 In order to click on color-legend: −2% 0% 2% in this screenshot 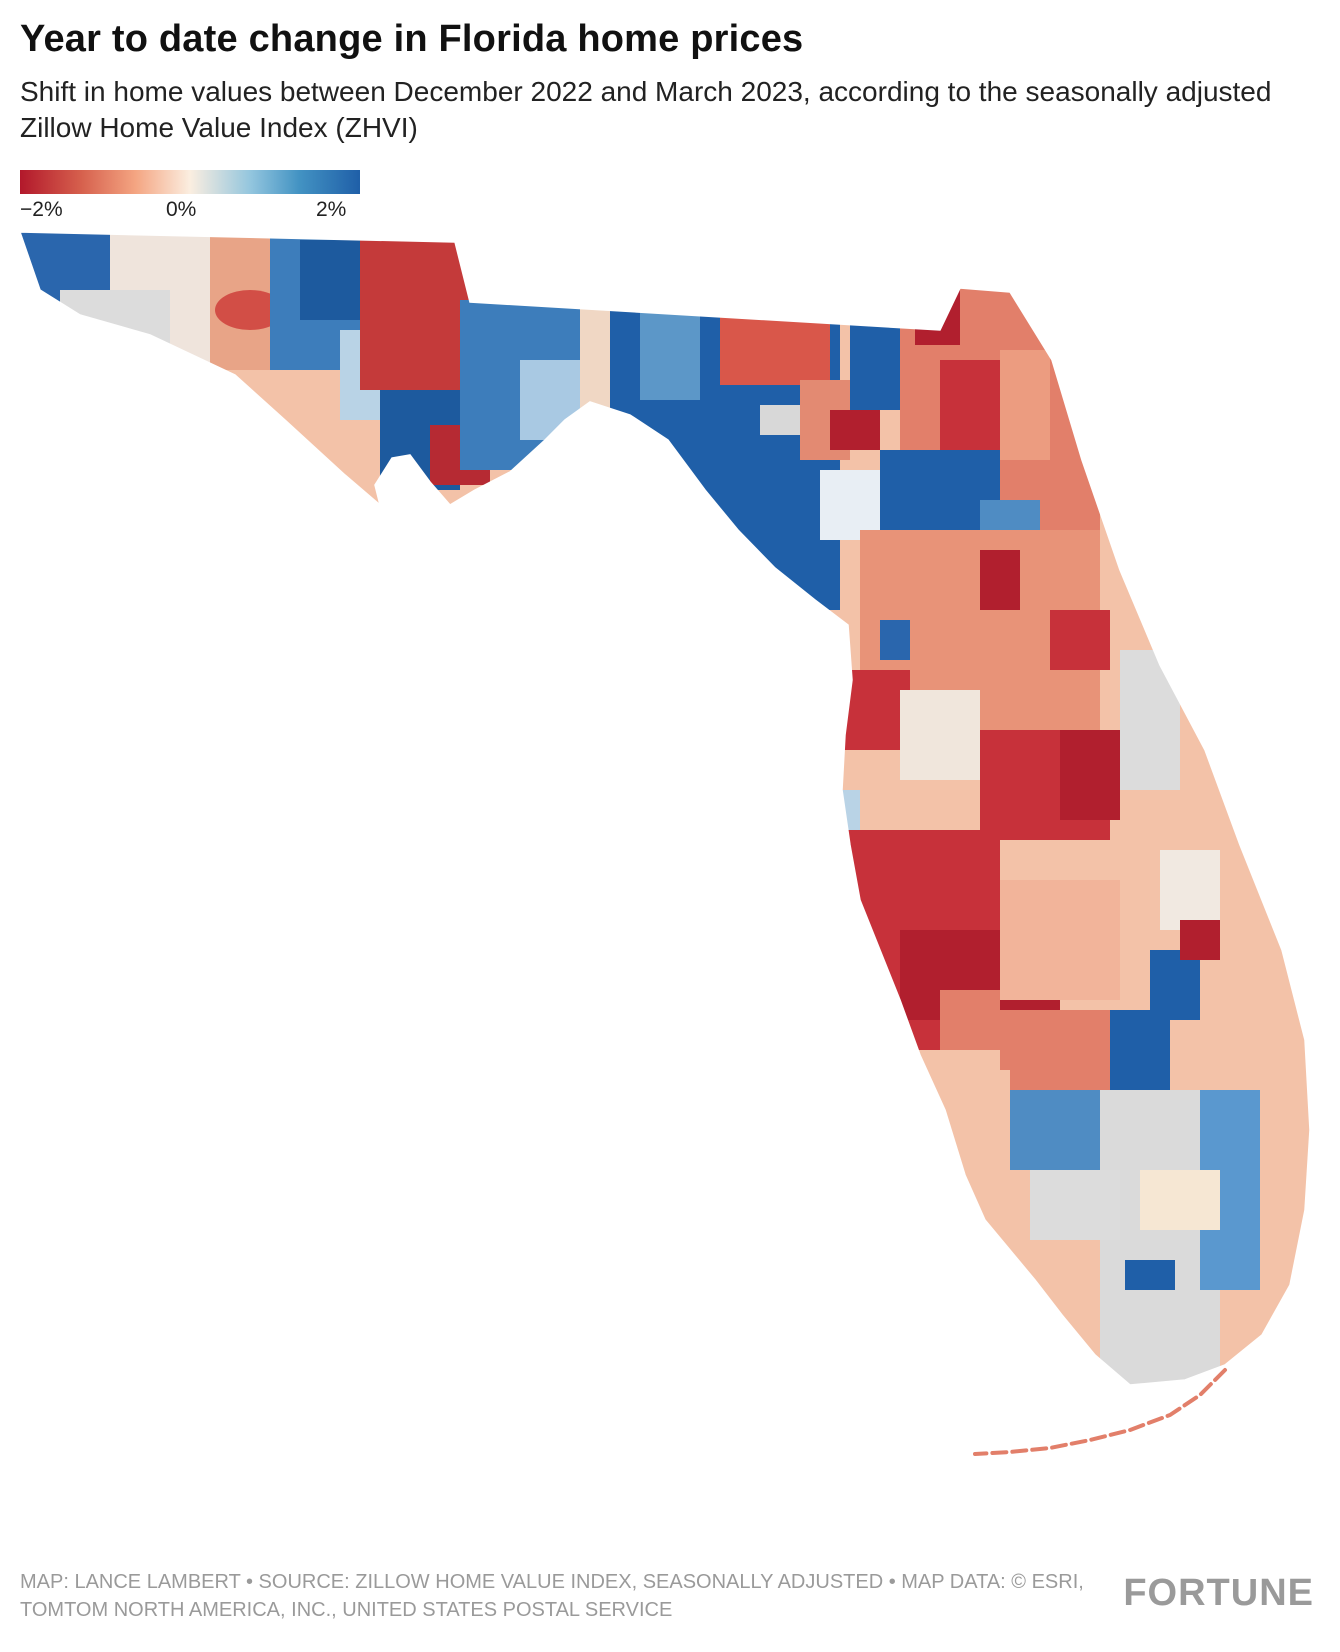, I will do `click(190, 198)`.